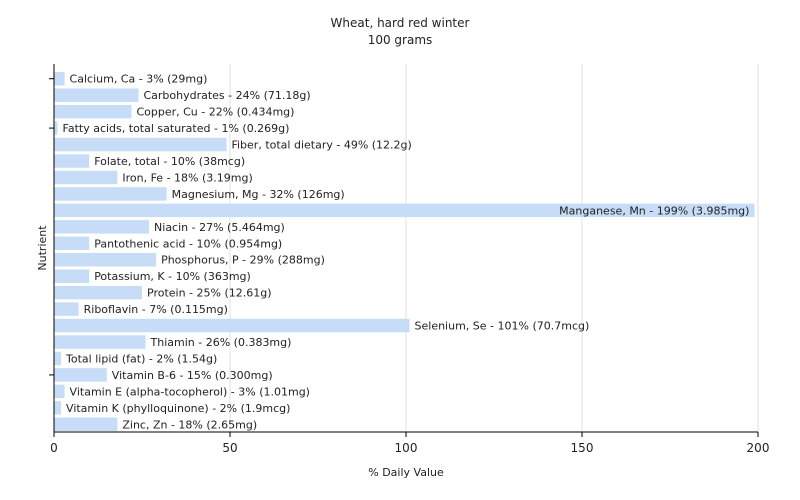 The height and width of the screenshot is (500, 800). Describe the element at coordinates (192, 375) in the screenshot. I see `bar-label-18: Vitamin B-6 - 15% (0.300mg)` at that location.